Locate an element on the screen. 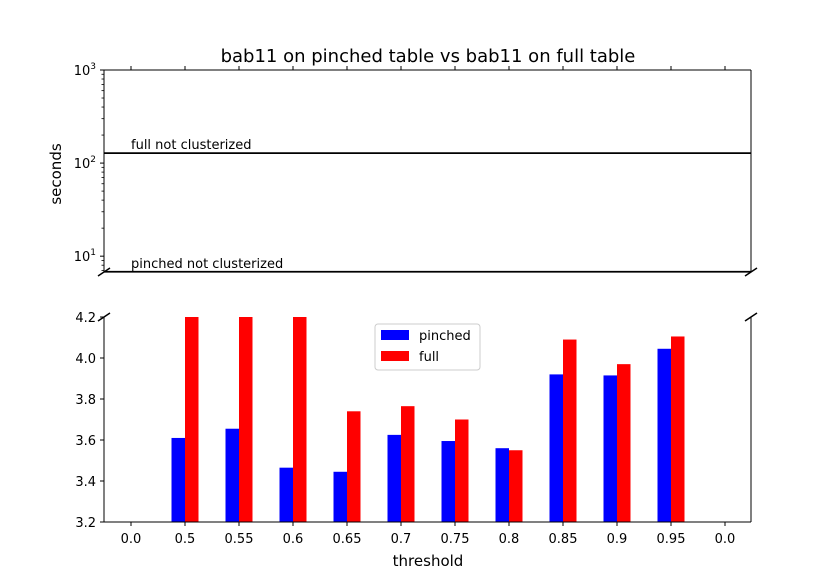  x-tick-label: 0.55 is located at coordinates (239, 539).